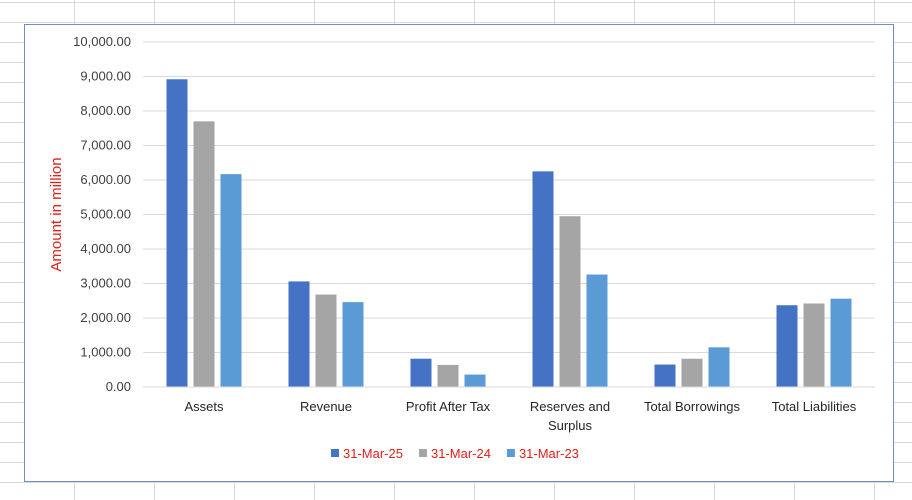 This screenshot has height=500, width=912. What do you see at coordinates (105, 145) in the screenshot?
I see `y-tick-label: 7,000.00` at bounding box center [105, 145].